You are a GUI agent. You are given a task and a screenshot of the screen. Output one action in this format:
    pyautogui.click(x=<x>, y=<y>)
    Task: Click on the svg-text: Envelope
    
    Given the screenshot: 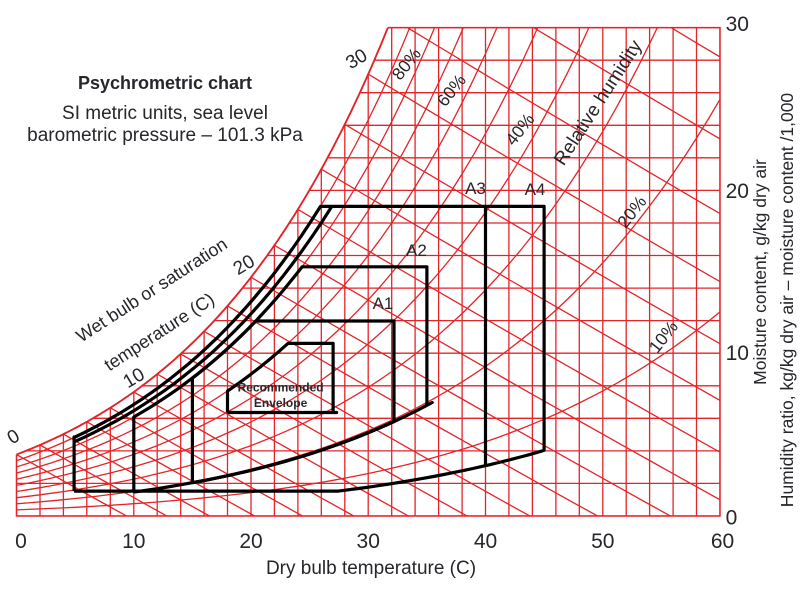 What is the action you would take?
    pyautogui.click(x=281, y=403)
    